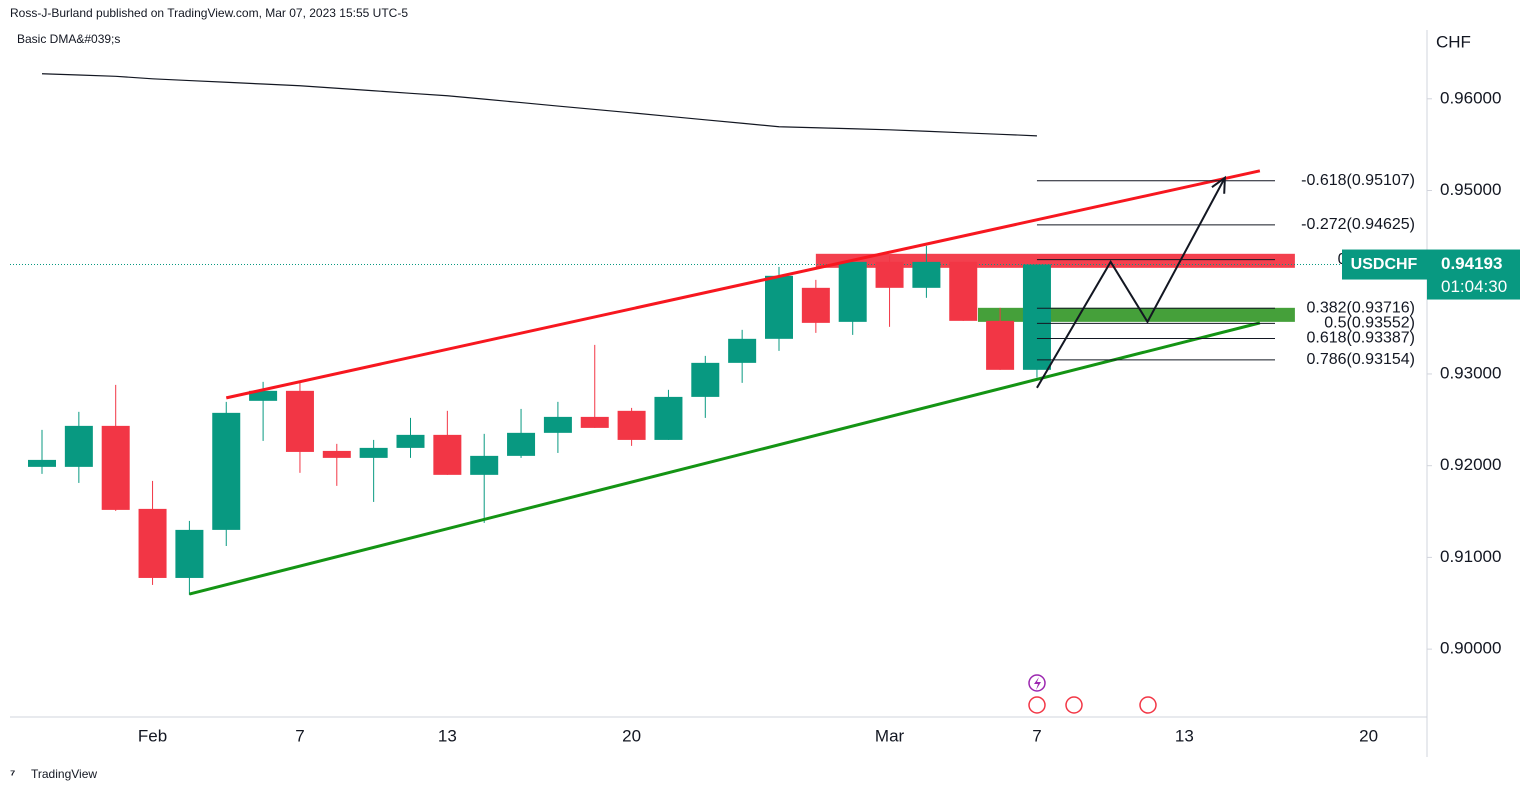  Describe the element at coordinates (1470, 556) in the screenshot. I see `y-tick-label: 0.91000` at that location.